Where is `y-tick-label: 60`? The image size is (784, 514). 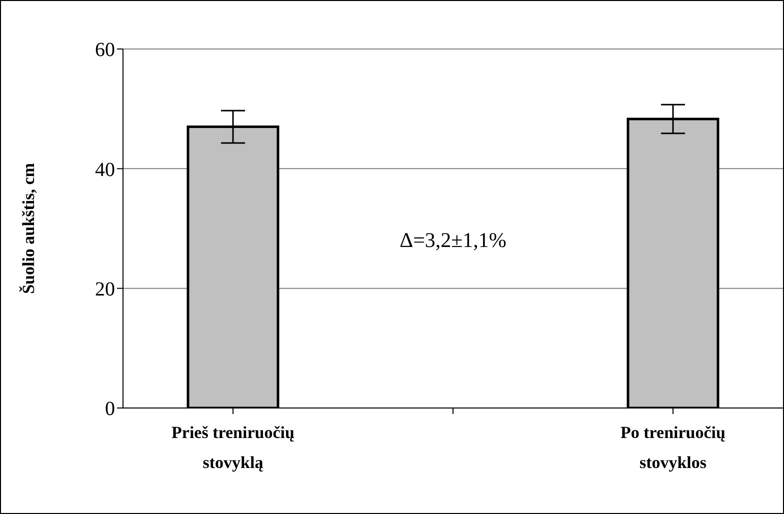
y-tick-label: 60 is located at coordinates (105, 50).